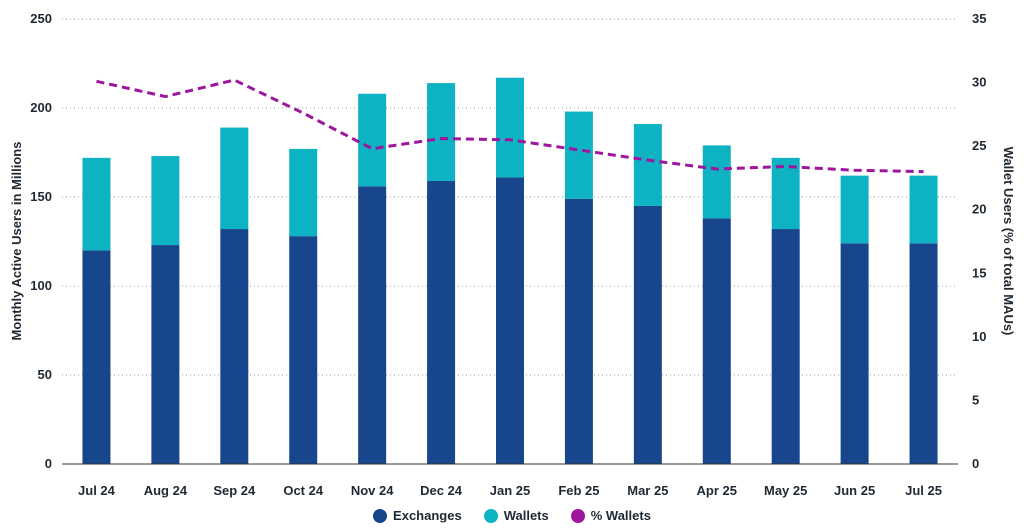 The image size is (1024, 530). Describe the element at coordinates (16, 241) in the screenshot. I see `y-axis-title: Monthly Active Users in Millions` at that location.